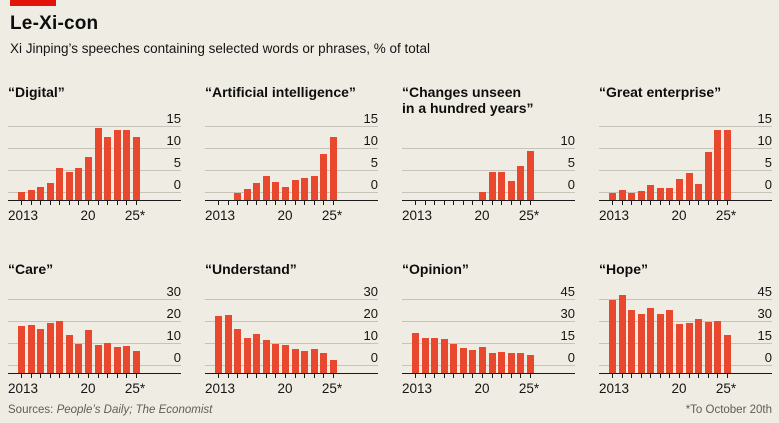 The image size is (779, 423). I want to click on plot-area: 0 15 30 45, so click(685, 329).